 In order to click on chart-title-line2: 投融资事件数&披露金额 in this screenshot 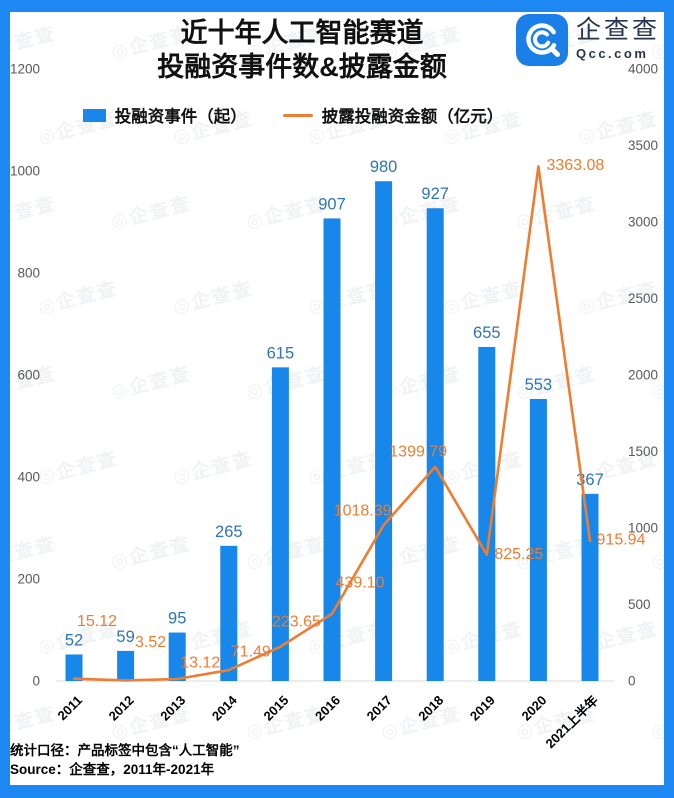, I will do `click(302, 67)`.